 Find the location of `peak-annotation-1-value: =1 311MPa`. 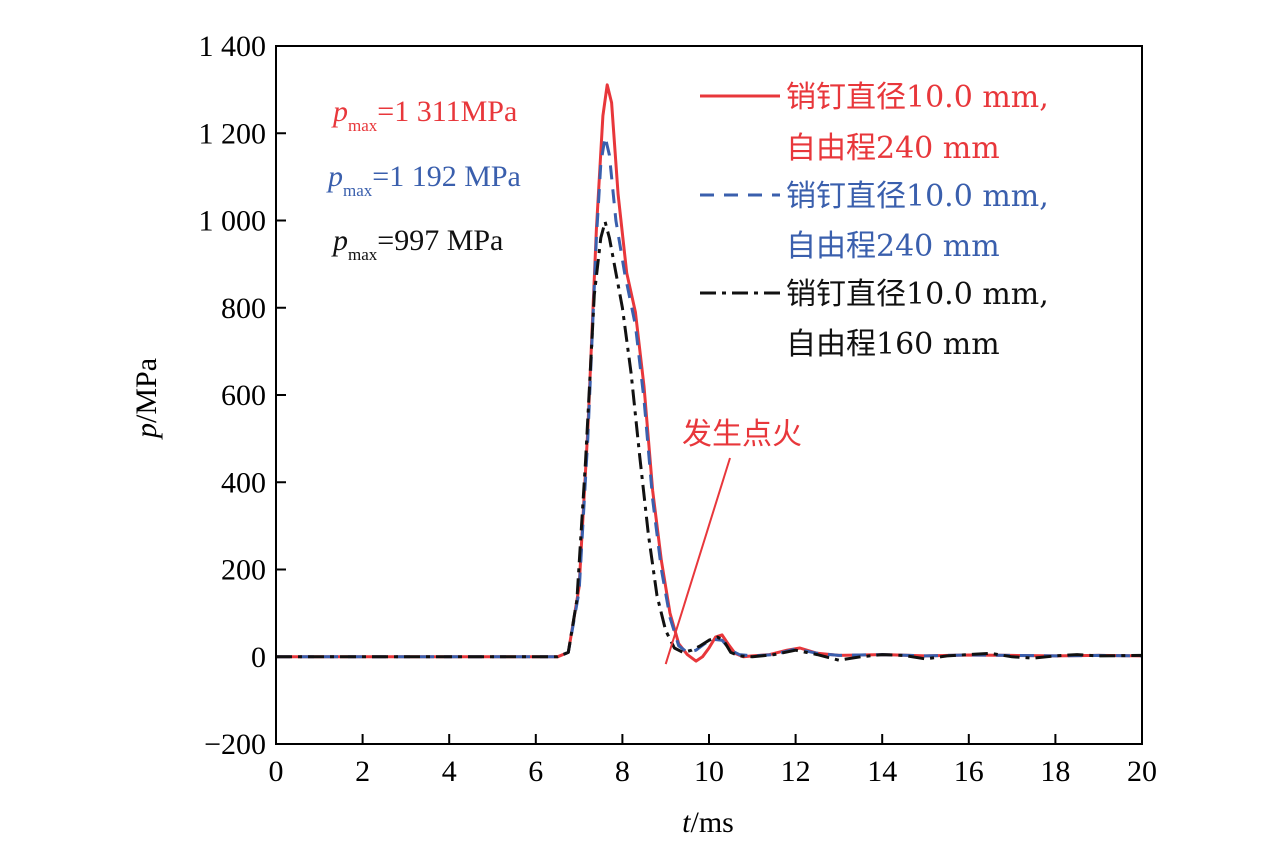

peak-annotation-1-value: =1 311MPa is located at coordinates (447, 111).